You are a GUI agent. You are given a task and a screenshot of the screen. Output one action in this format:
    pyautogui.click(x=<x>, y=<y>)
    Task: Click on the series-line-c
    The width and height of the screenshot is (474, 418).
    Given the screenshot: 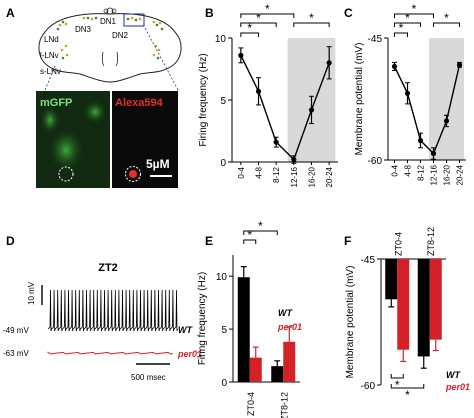 What is the action you would take?
    pyautogui.click(x=427, y=109)
    